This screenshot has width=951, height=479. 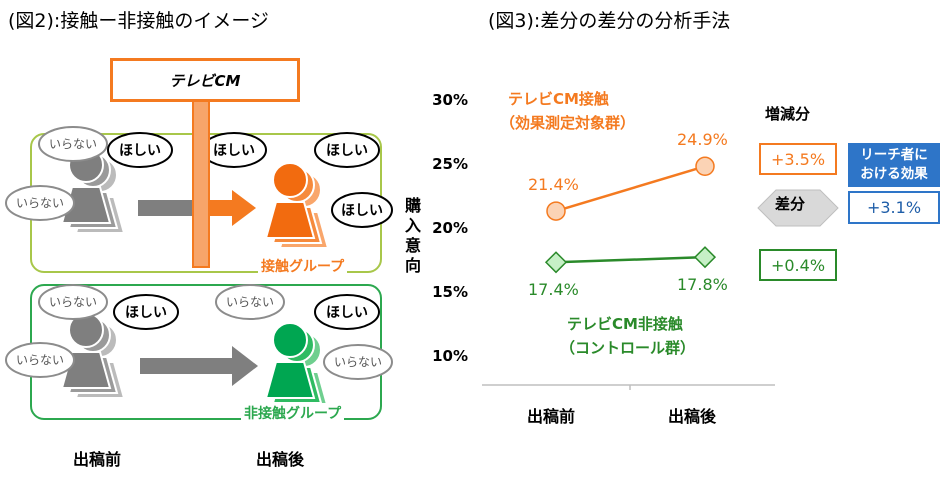 I want to click on y-tick-label: 10%, so click(x=450, y=356).